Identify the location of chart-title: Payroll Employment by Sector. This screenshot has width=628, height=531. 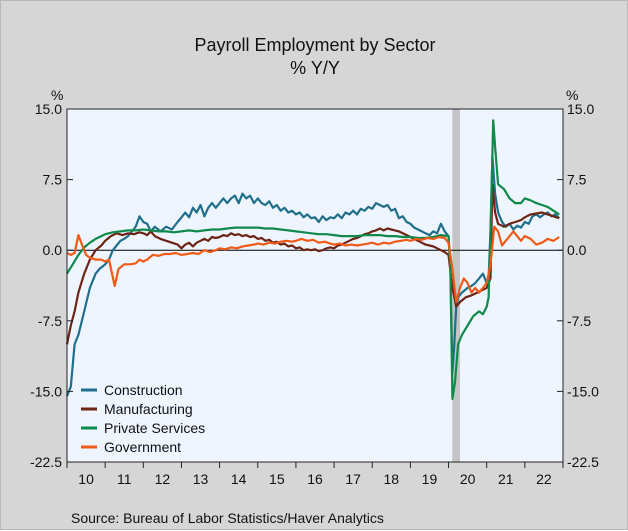
(314, 45).